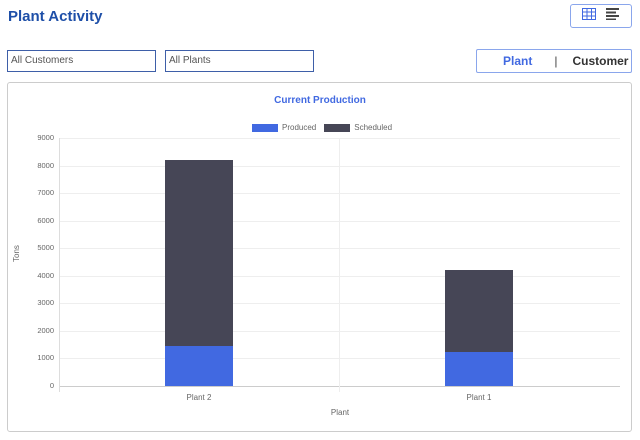 This screenshot has height=440, width=640. What do you see at coordinates (59, 265) in the screenshot?
I see `y-axis` at bounding box center [59, 265].